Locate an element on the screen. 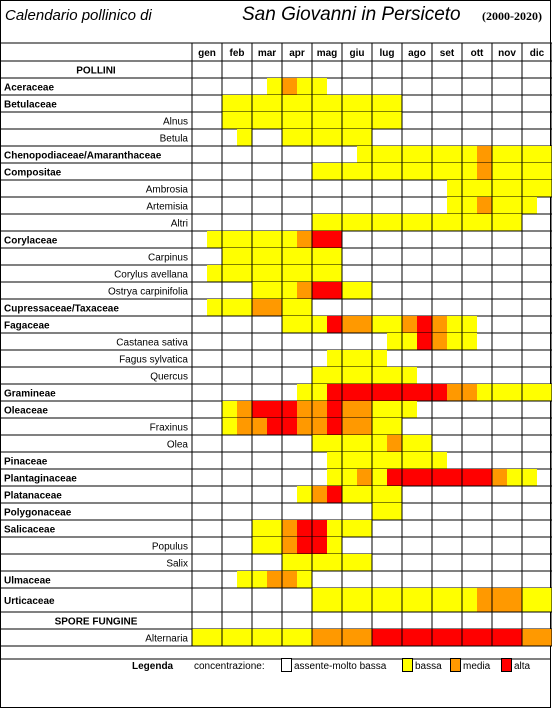 The image size is (552, 709). month-header-mag: mag is located at coordinates (327, 53).